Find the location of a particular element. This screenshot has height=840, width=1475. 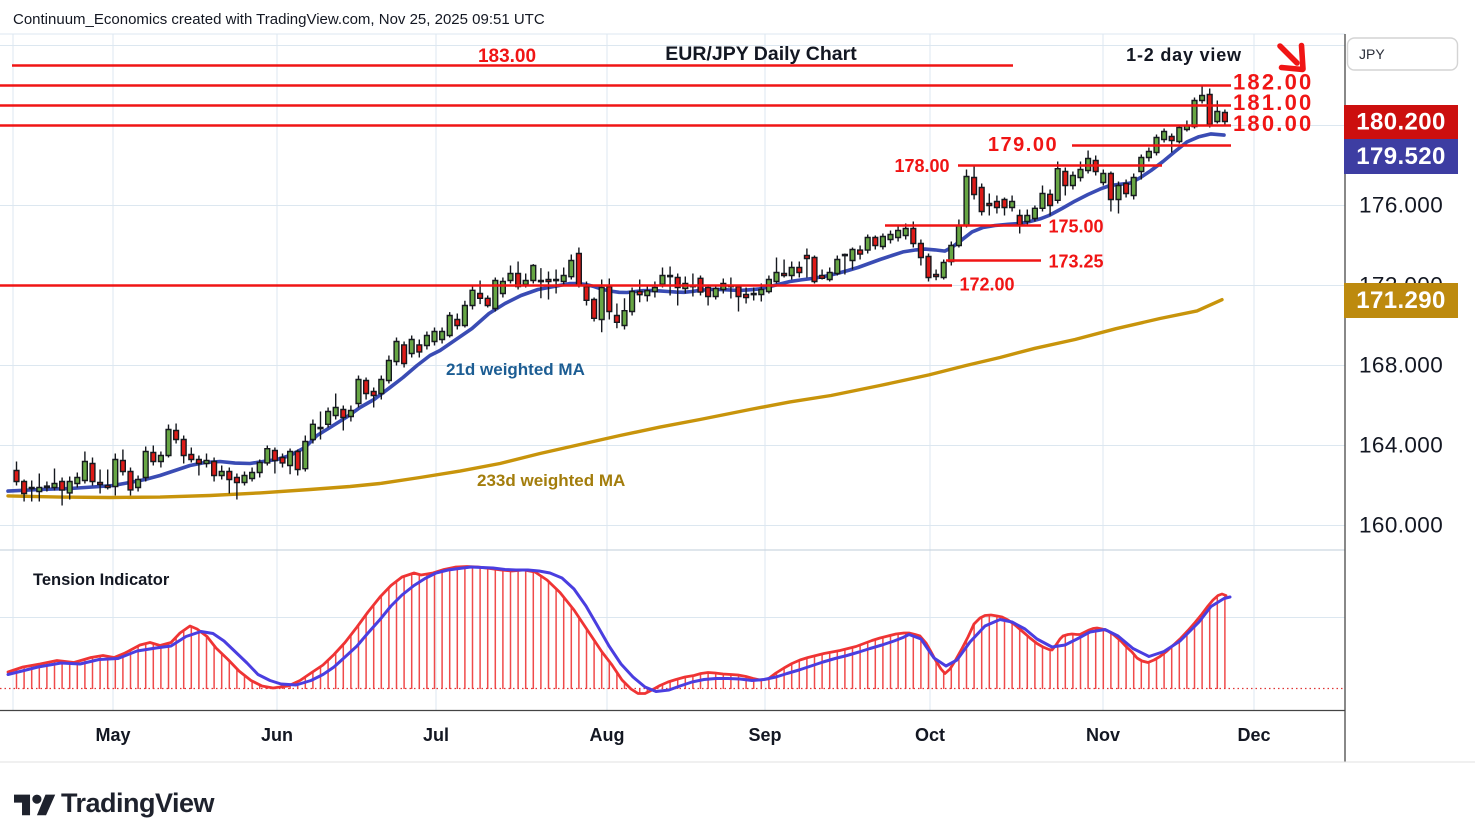

svg-text: 168.000 is located at coordinates (1401, 365).